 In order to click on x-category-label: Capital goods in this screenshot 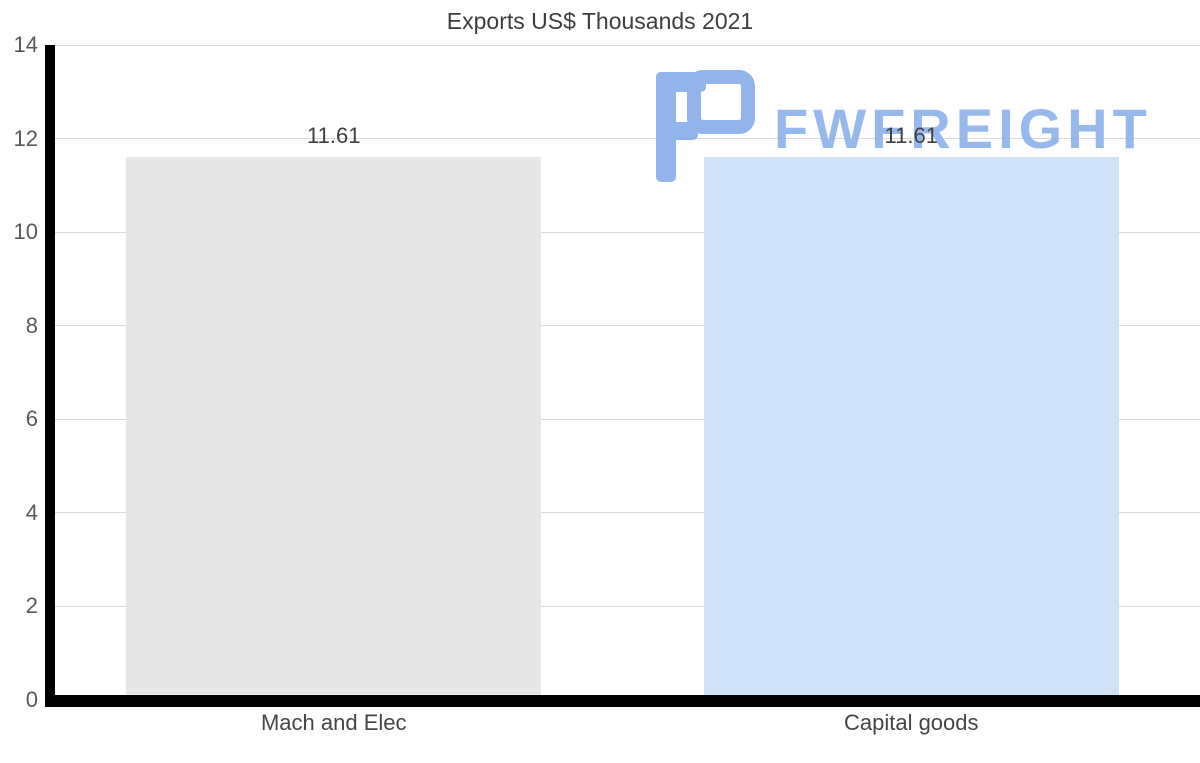, I will do `click(911, 722)`.